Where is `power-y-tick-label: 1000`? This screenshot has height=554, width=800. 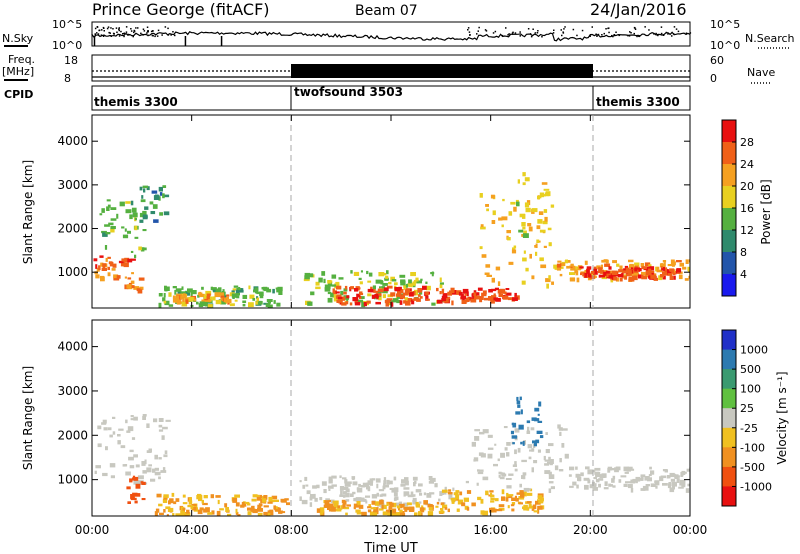
power-y-tick-label: 1000 is located at coordinates (72, 272).